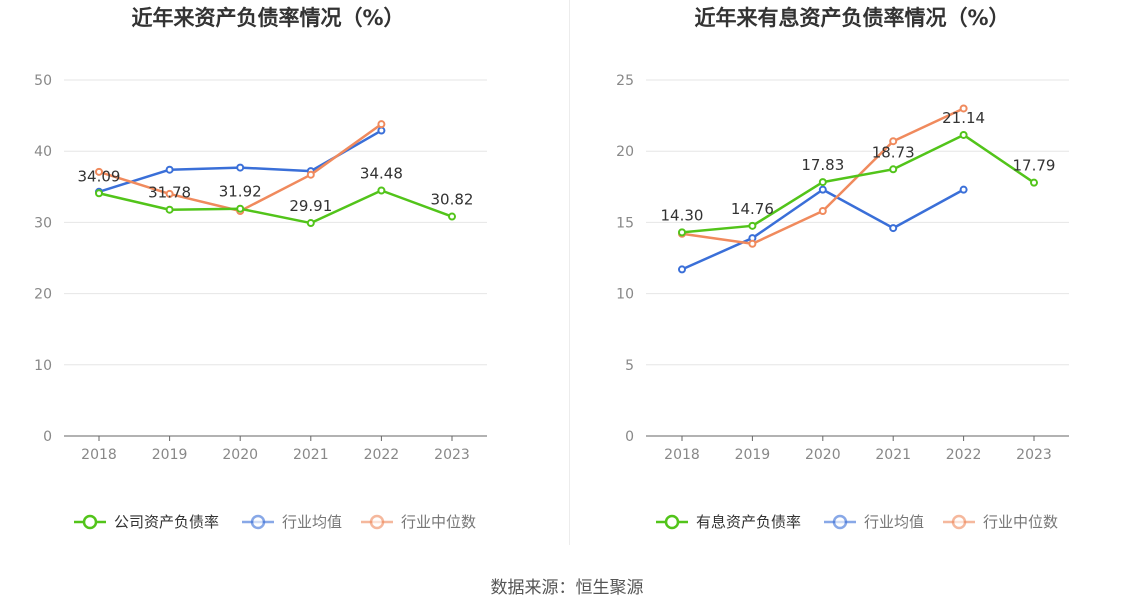 The width and height of the screenshot is (1134, 612). Describe the element at coordinates (682, 455) in the screenshot. I see `chart2-x-tick-label: 2018` at that location.